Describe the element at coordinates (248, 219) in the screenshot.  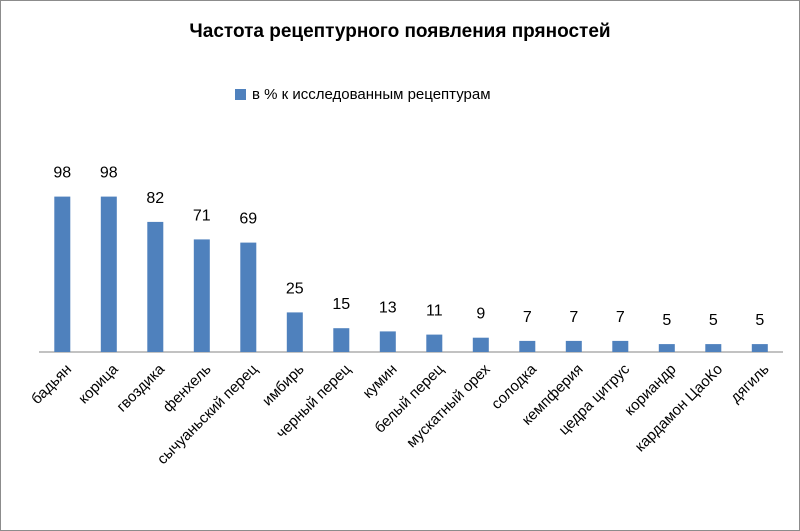
I see `data-label: 69` at that location.